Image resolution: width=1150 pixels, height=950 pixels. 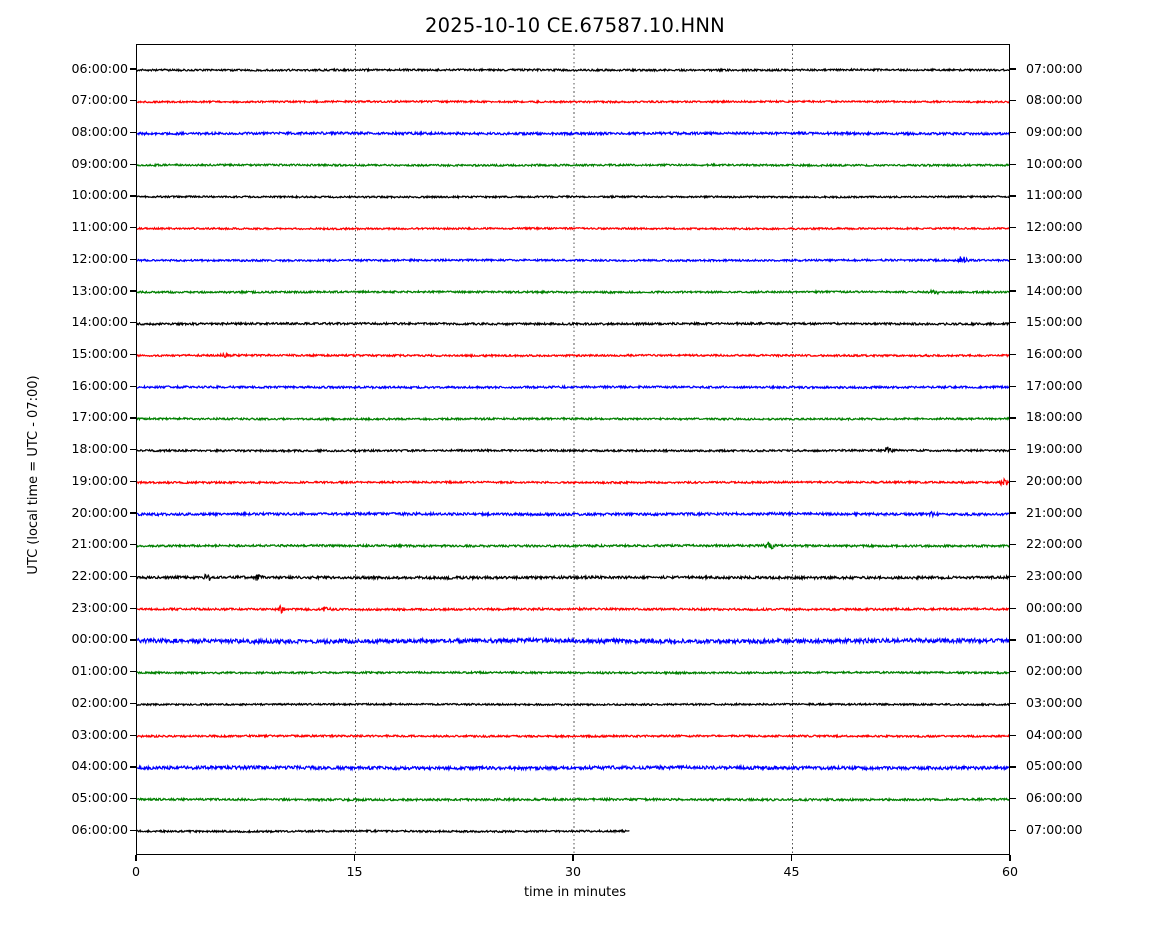 I want to click on x-axis-title: time in minutes, so click(x=575, y=892).